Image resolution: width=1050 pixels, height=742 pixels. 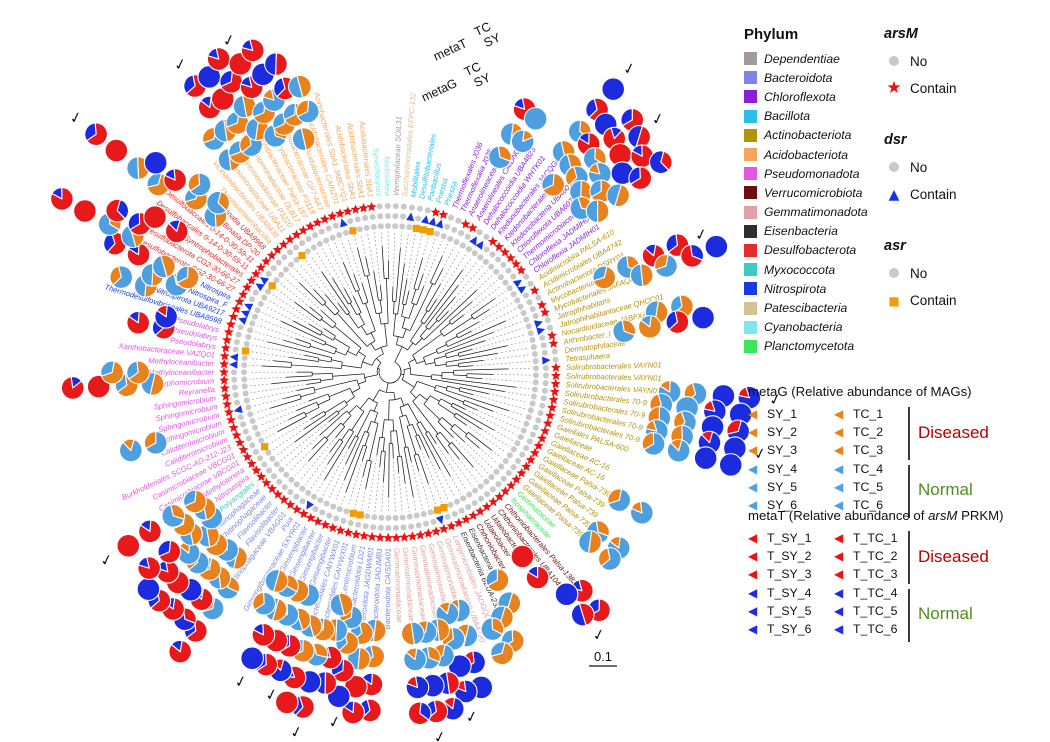 What do you see at coordinates (875, 574) in the screenshot?
I see `sample-label: T_TC_3` at bounding box center [875, 574].